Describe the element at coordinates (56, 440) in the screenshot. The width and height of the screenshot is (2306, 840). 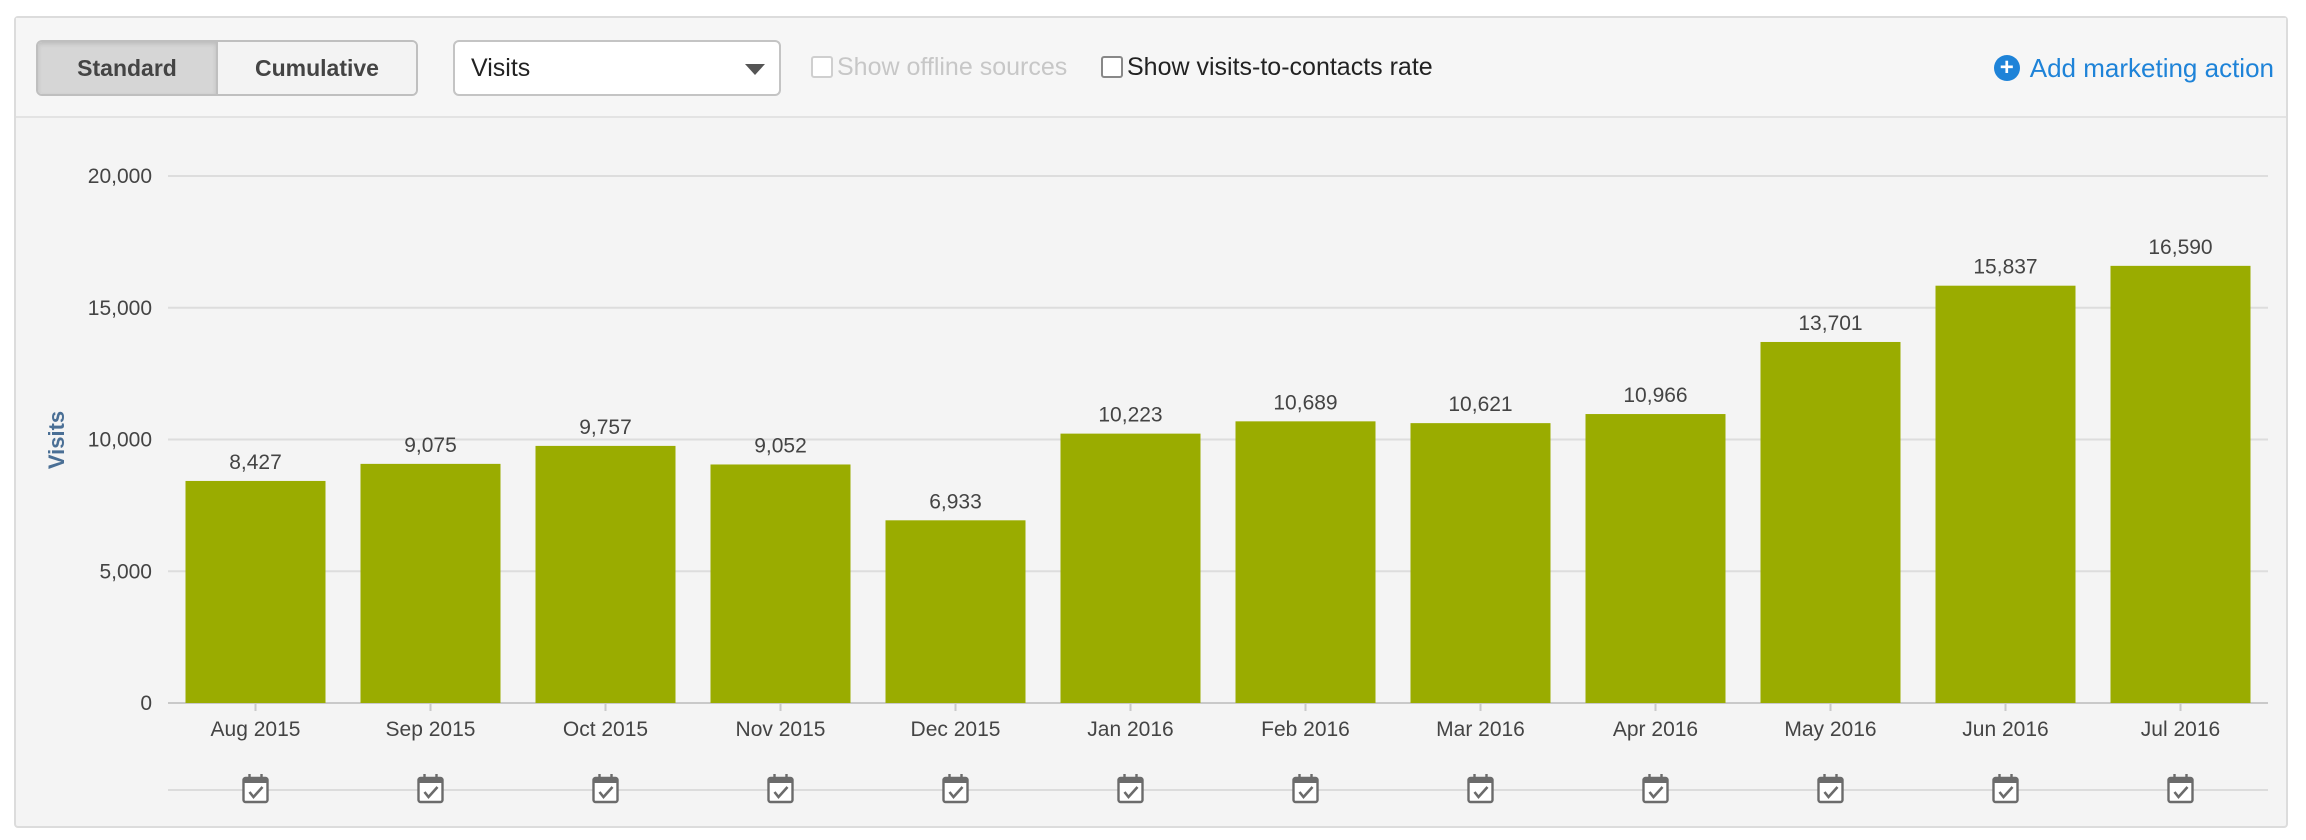
I see `y-axis-title: Visits` at that location.